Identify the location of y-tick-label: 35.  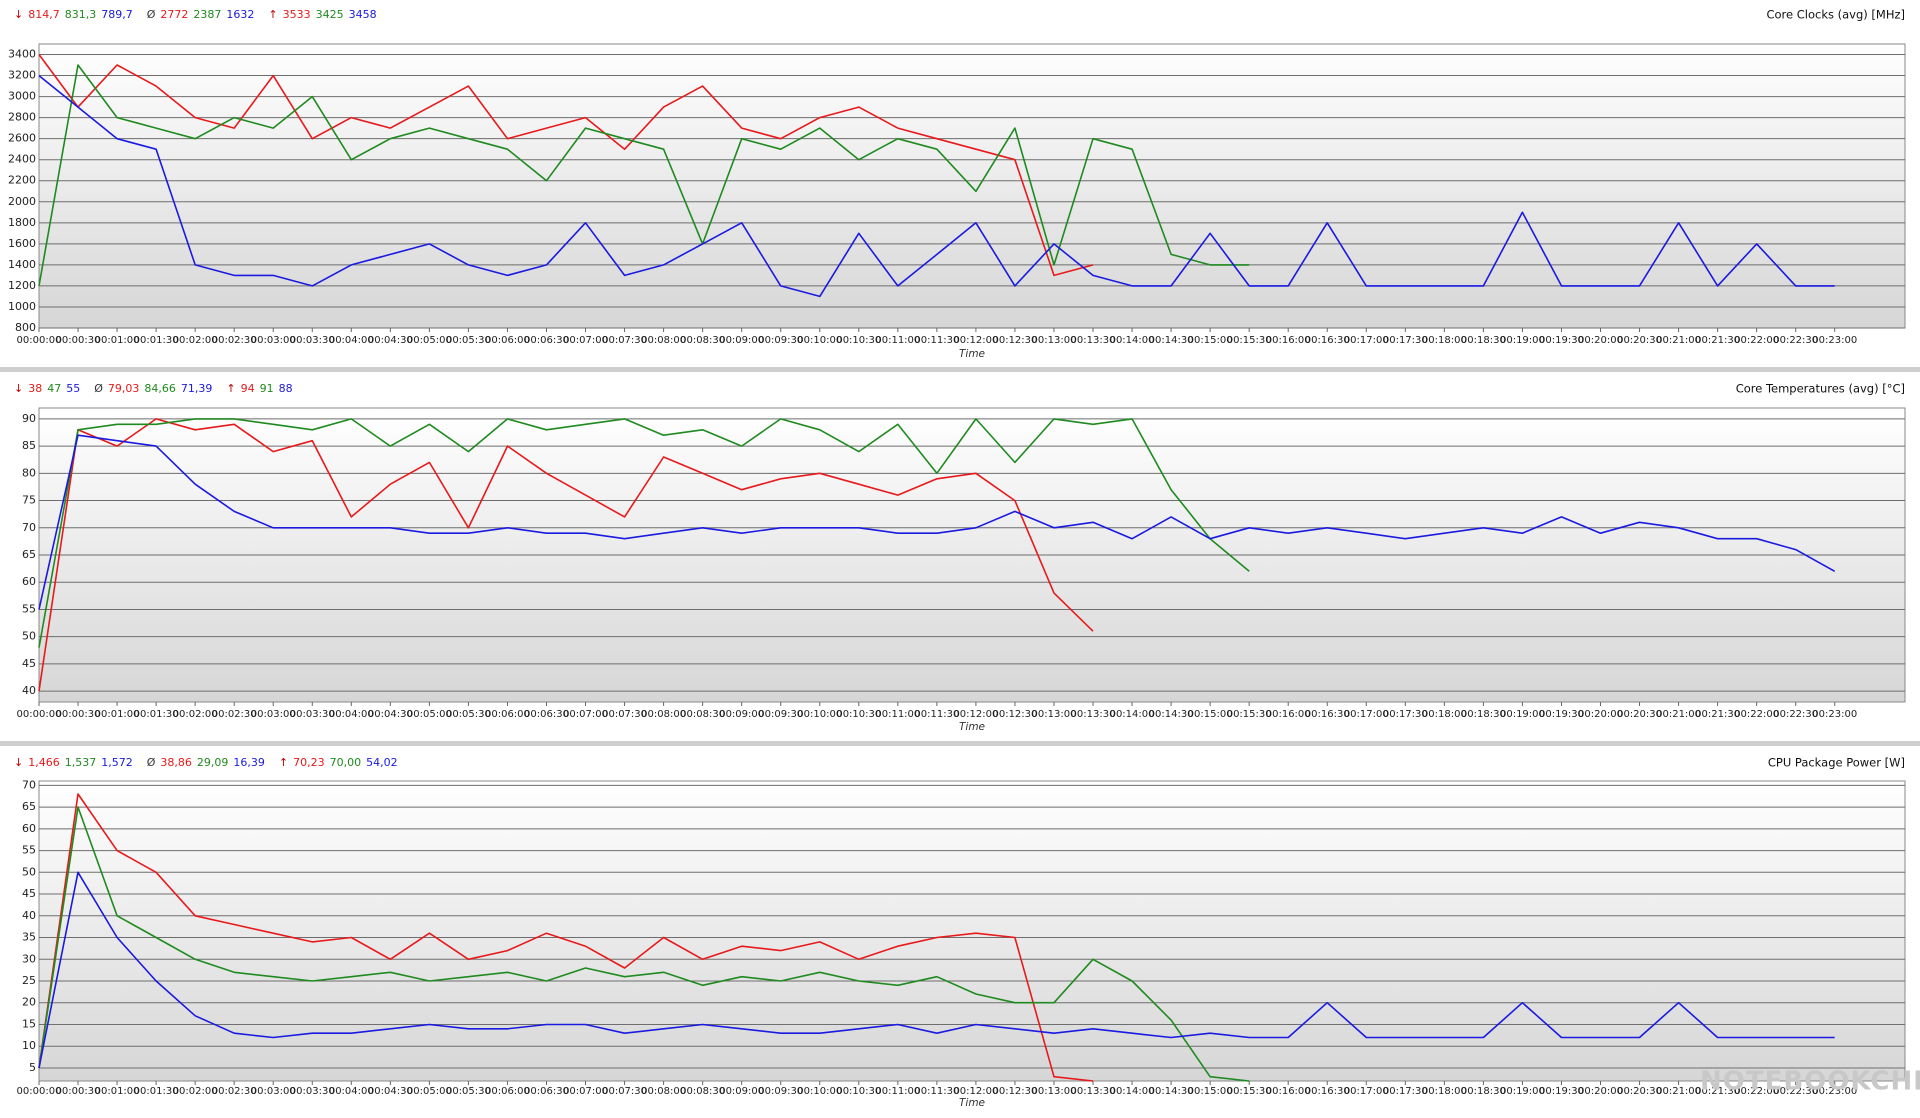
(29, 937).